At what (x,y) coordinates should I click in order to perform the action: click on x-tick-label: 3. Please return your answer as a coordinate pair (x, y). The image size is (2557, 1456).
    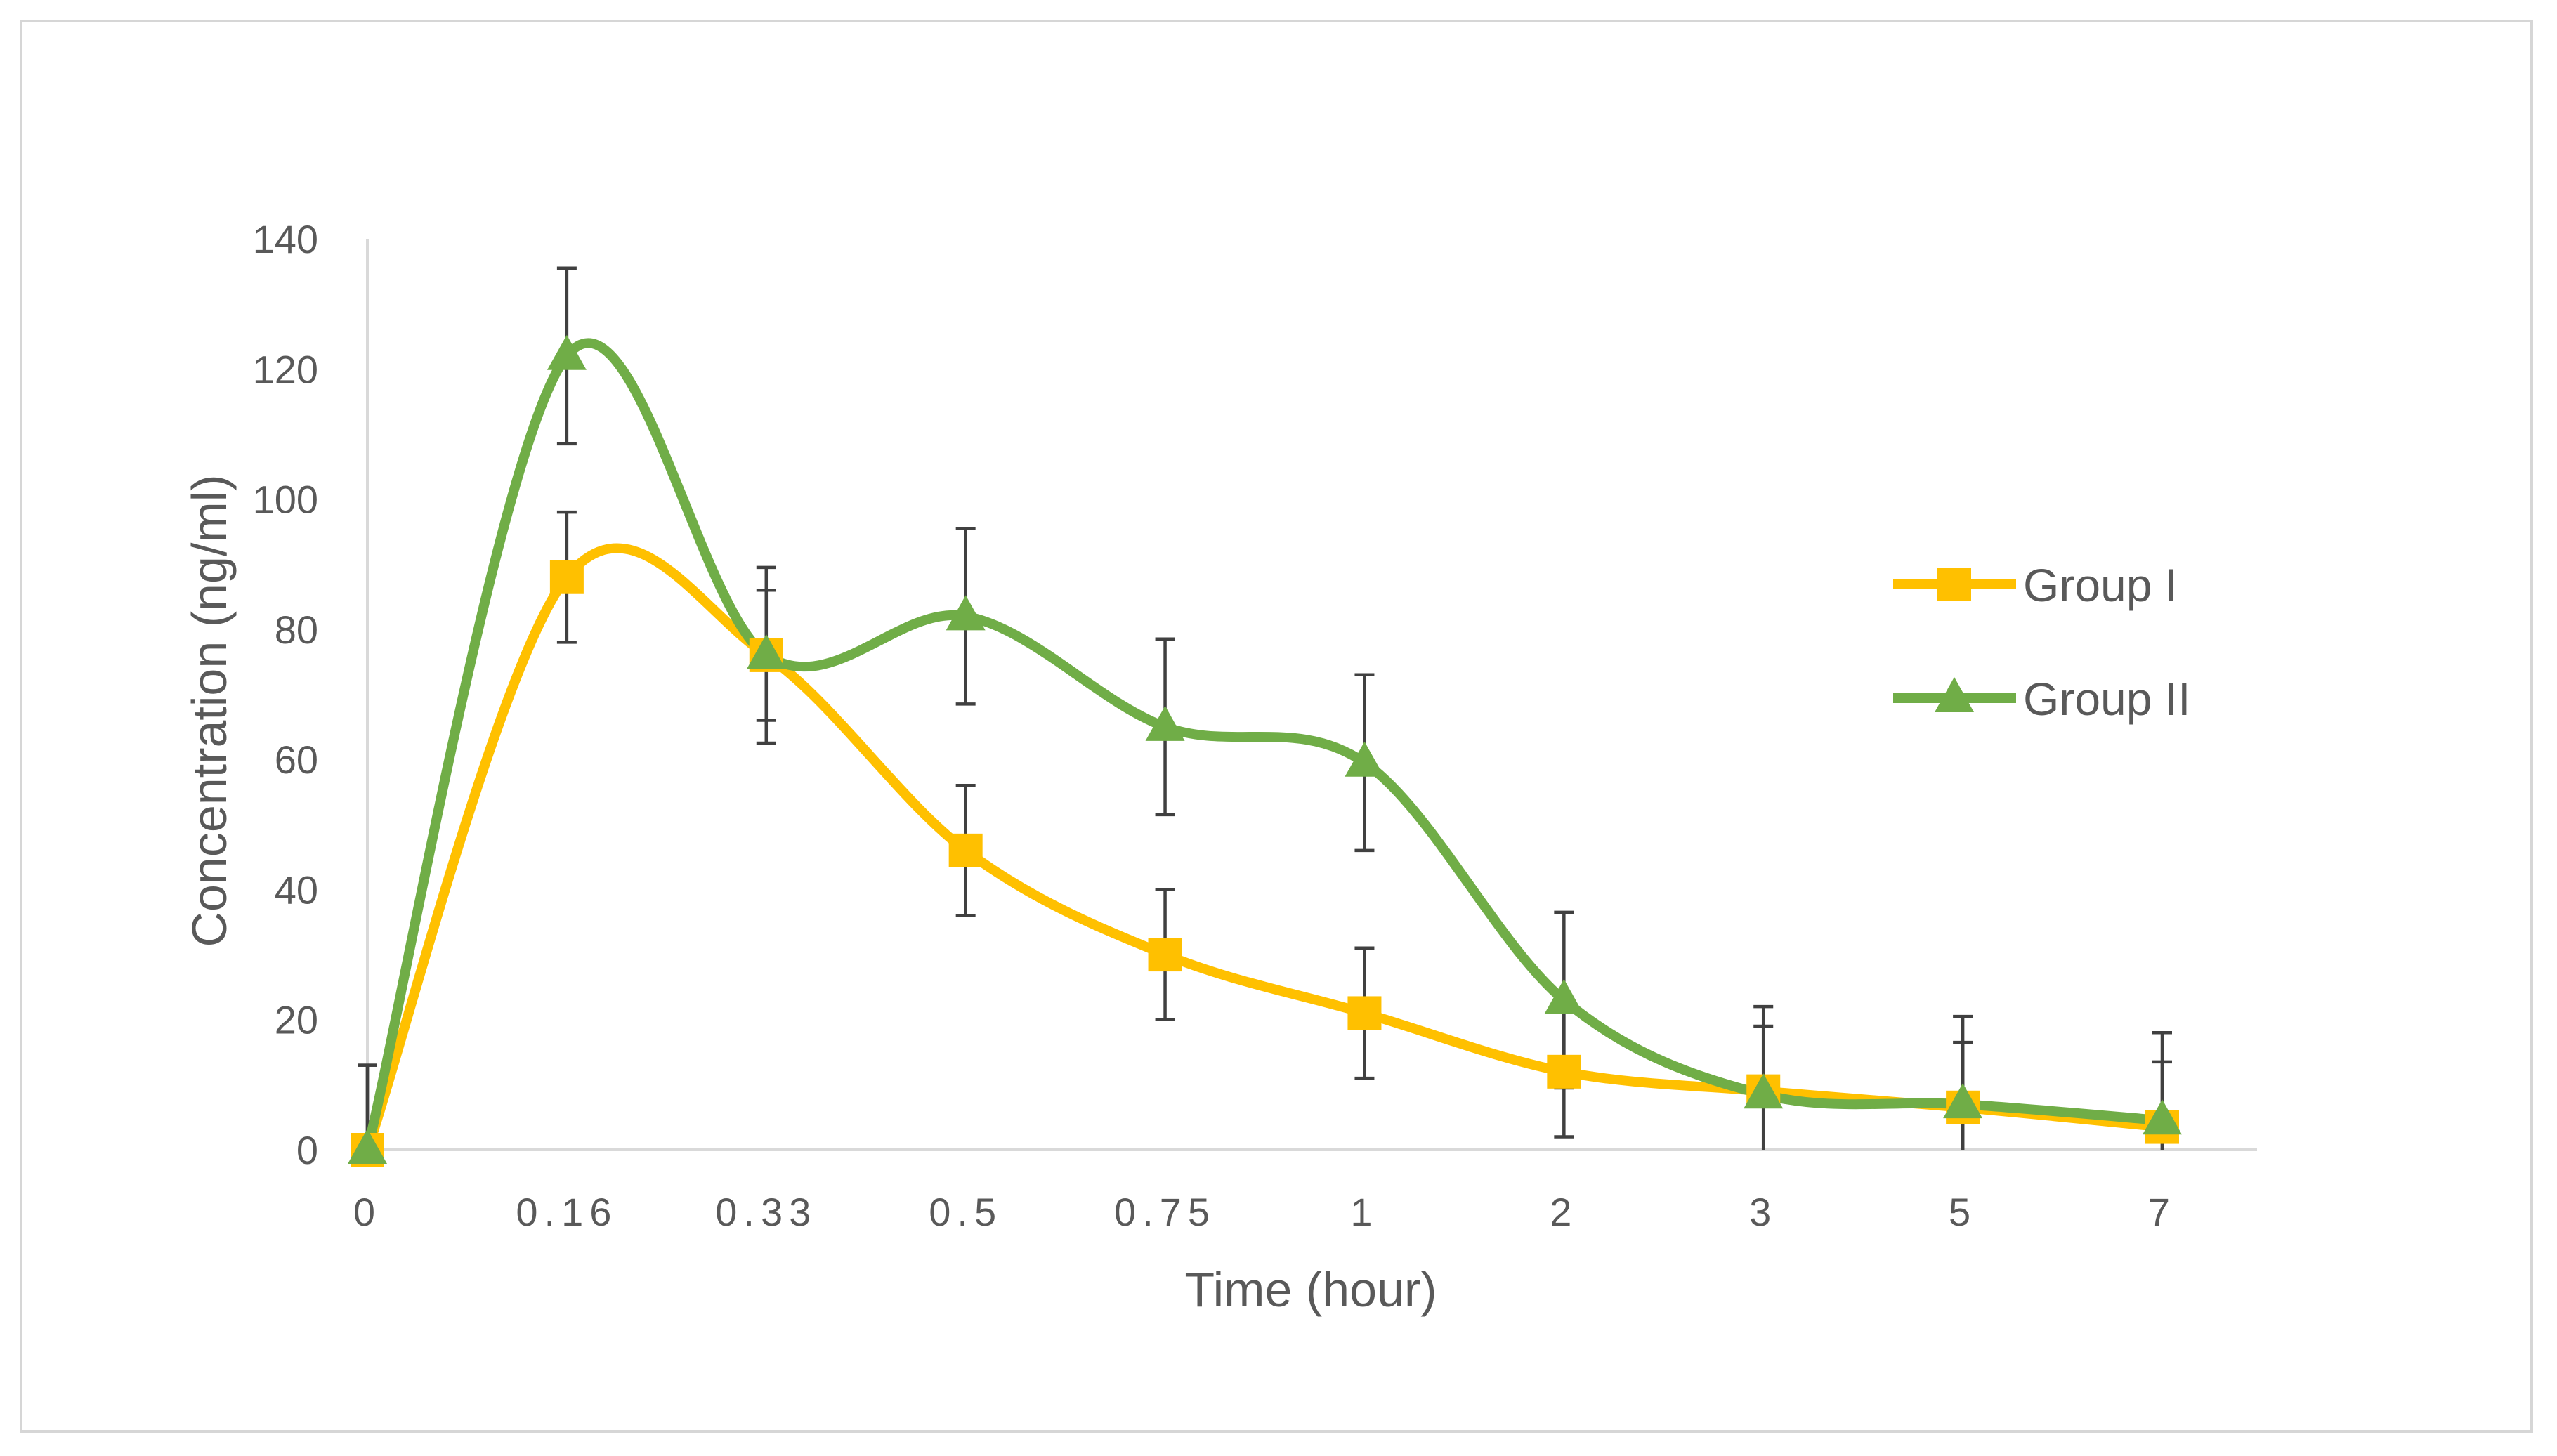
    Looking at the image, I should click on (1763, 1212).